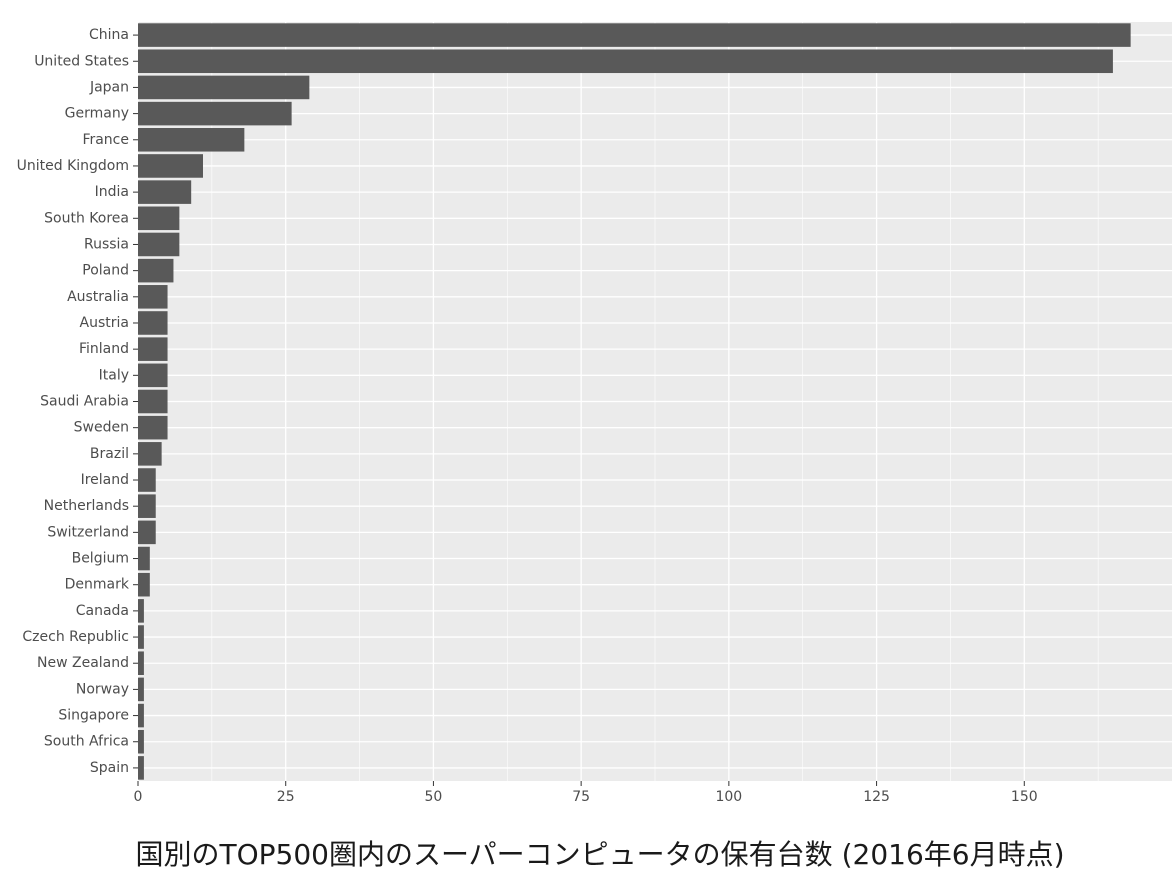 This screenshot has height=883, width=1175. What do you see at coordinates (84, 402) in the screenshot?
I see `y-tick-label: Saudi Arabia` at bounding box center [84, 402].